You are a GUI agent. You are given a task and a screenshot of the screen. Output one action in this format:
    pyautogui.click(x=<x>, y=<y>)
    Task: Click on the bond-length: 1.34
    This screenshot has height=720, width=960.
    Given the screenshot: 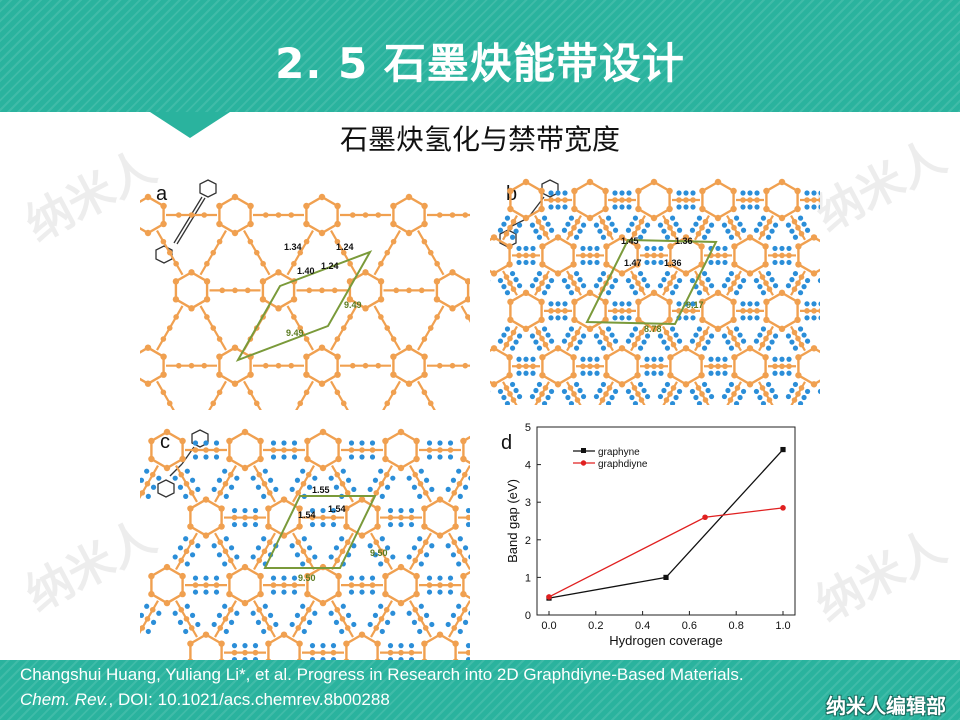 What is the action you would take?
    pyautogui.click(x=293, y=247)
    